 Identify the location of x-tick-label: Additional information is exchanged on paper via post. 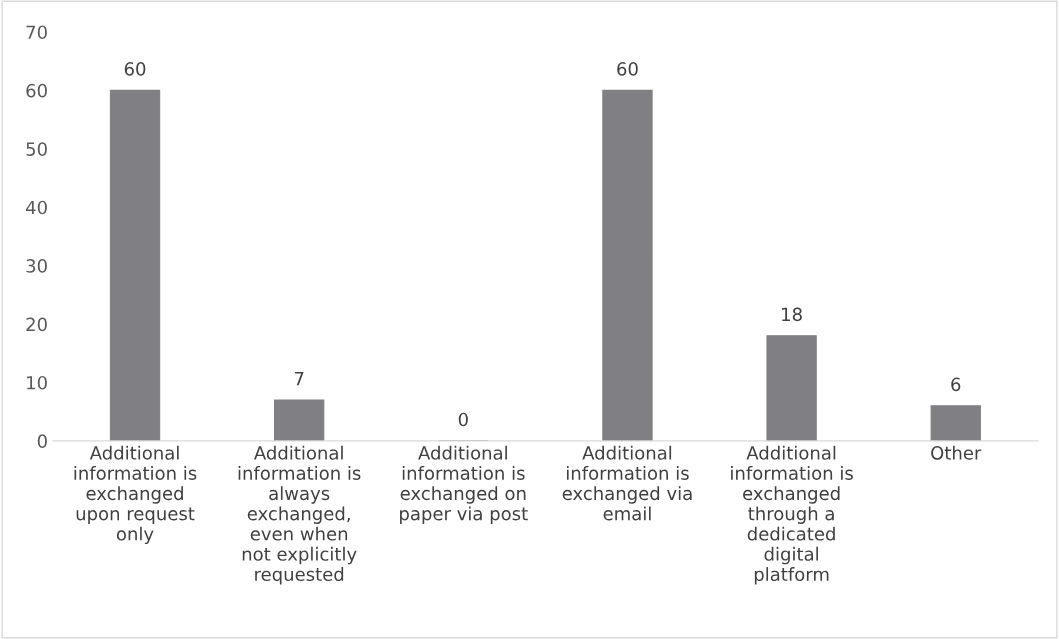
(464, 484).